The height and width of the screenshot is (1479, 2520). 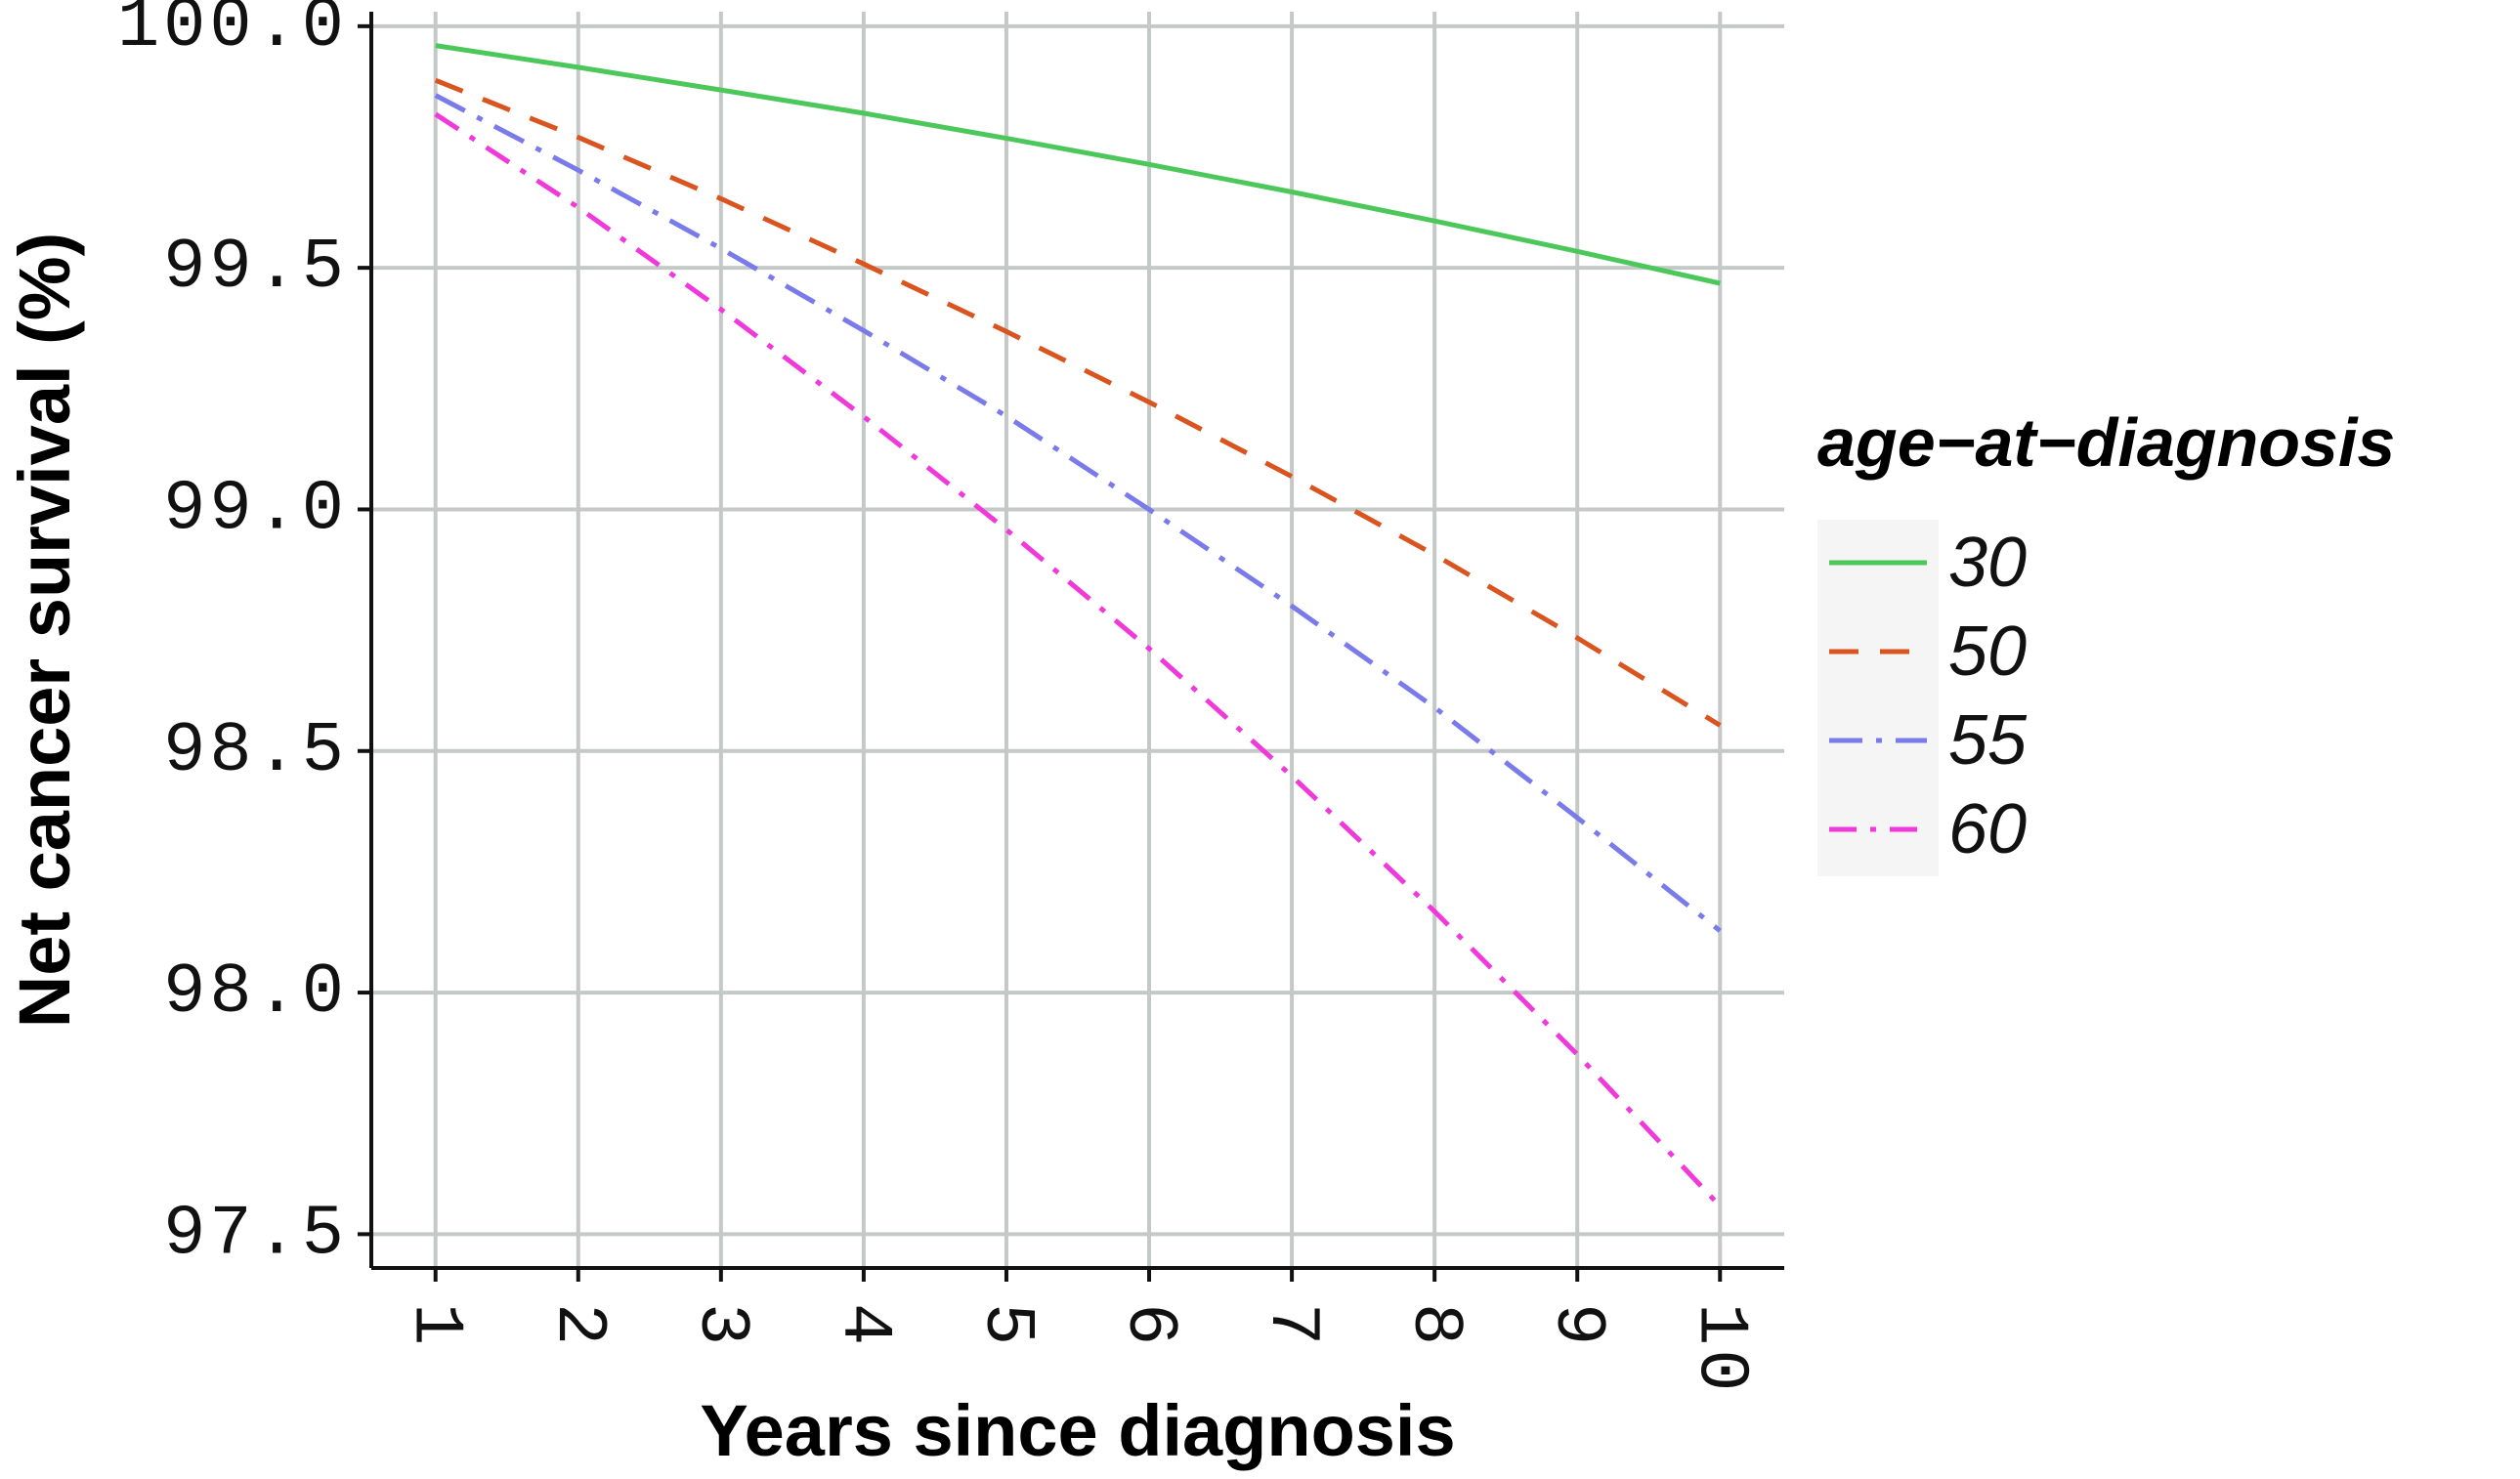 What do you see at coordinates (255, 1234) in the screenshot?
I see `y-tick-label: 97.5` at bounding box center [255, 1234].